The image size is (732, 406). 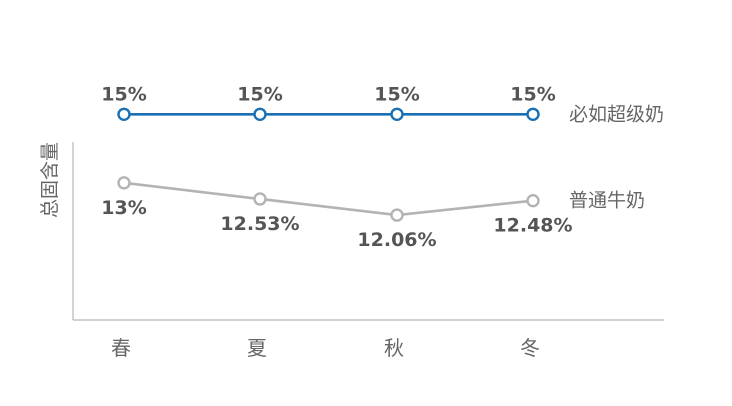 What do you see at coordinates (532, 226) in the screenshot?
I see `series-2-data-label: 12.48%` at bounding box center [532, 226].